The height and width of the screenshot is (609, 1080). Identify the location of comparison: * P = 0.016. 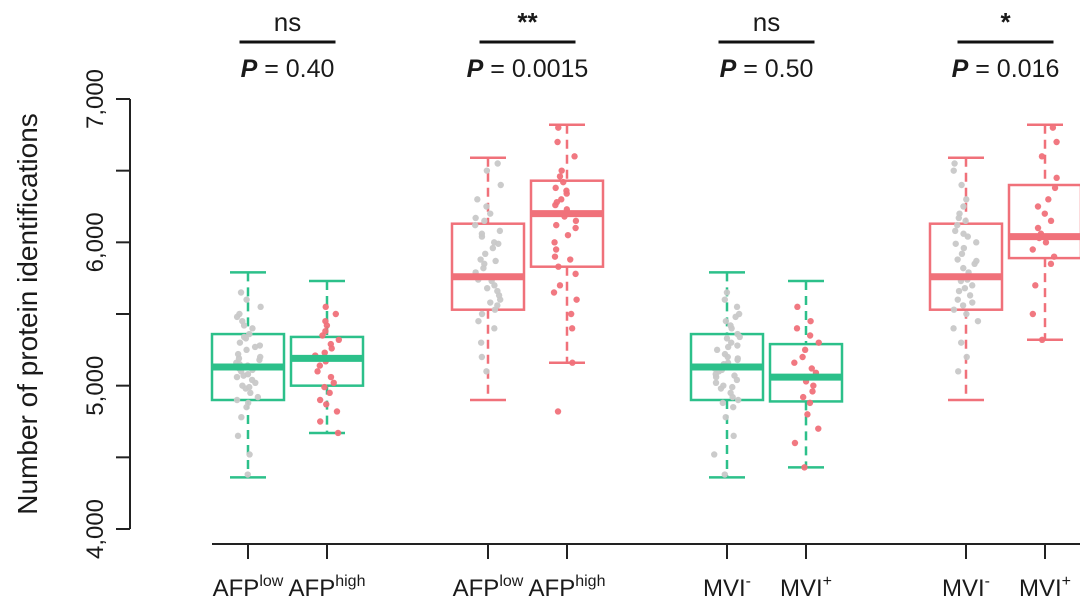
(1006, 45).